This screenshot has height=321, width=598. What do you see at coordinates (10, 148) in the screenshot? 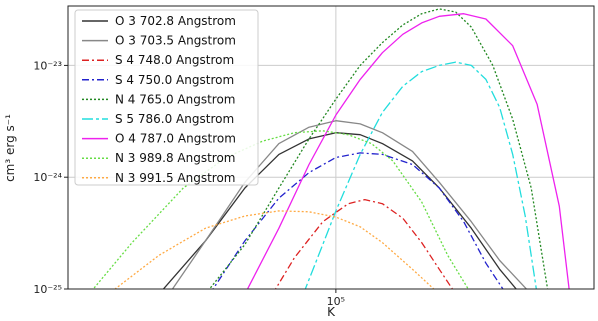
I see `y-axis-label: cm³ erg s⁻¹` at bounding box center [10, 148].